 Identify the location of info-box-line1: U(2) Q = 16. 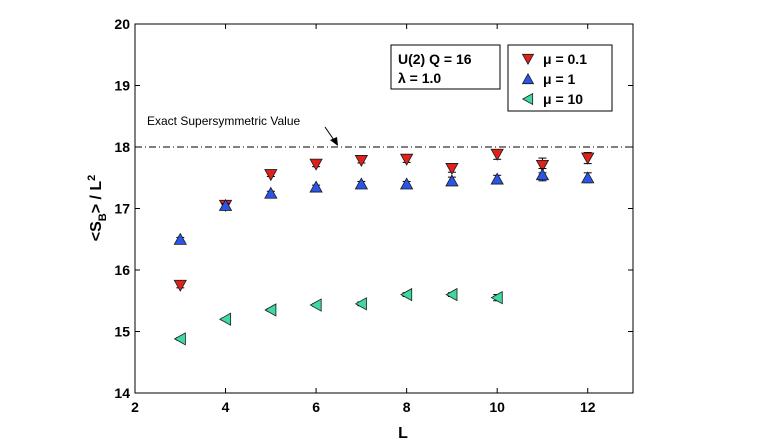
(435, 59).